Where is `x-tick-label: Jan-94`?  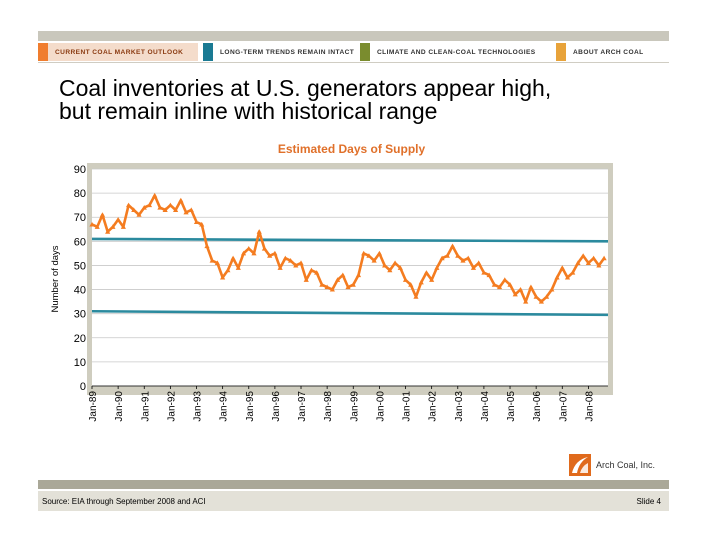 x-tick-label: Jan-94 is located at coordinates (224, 406).